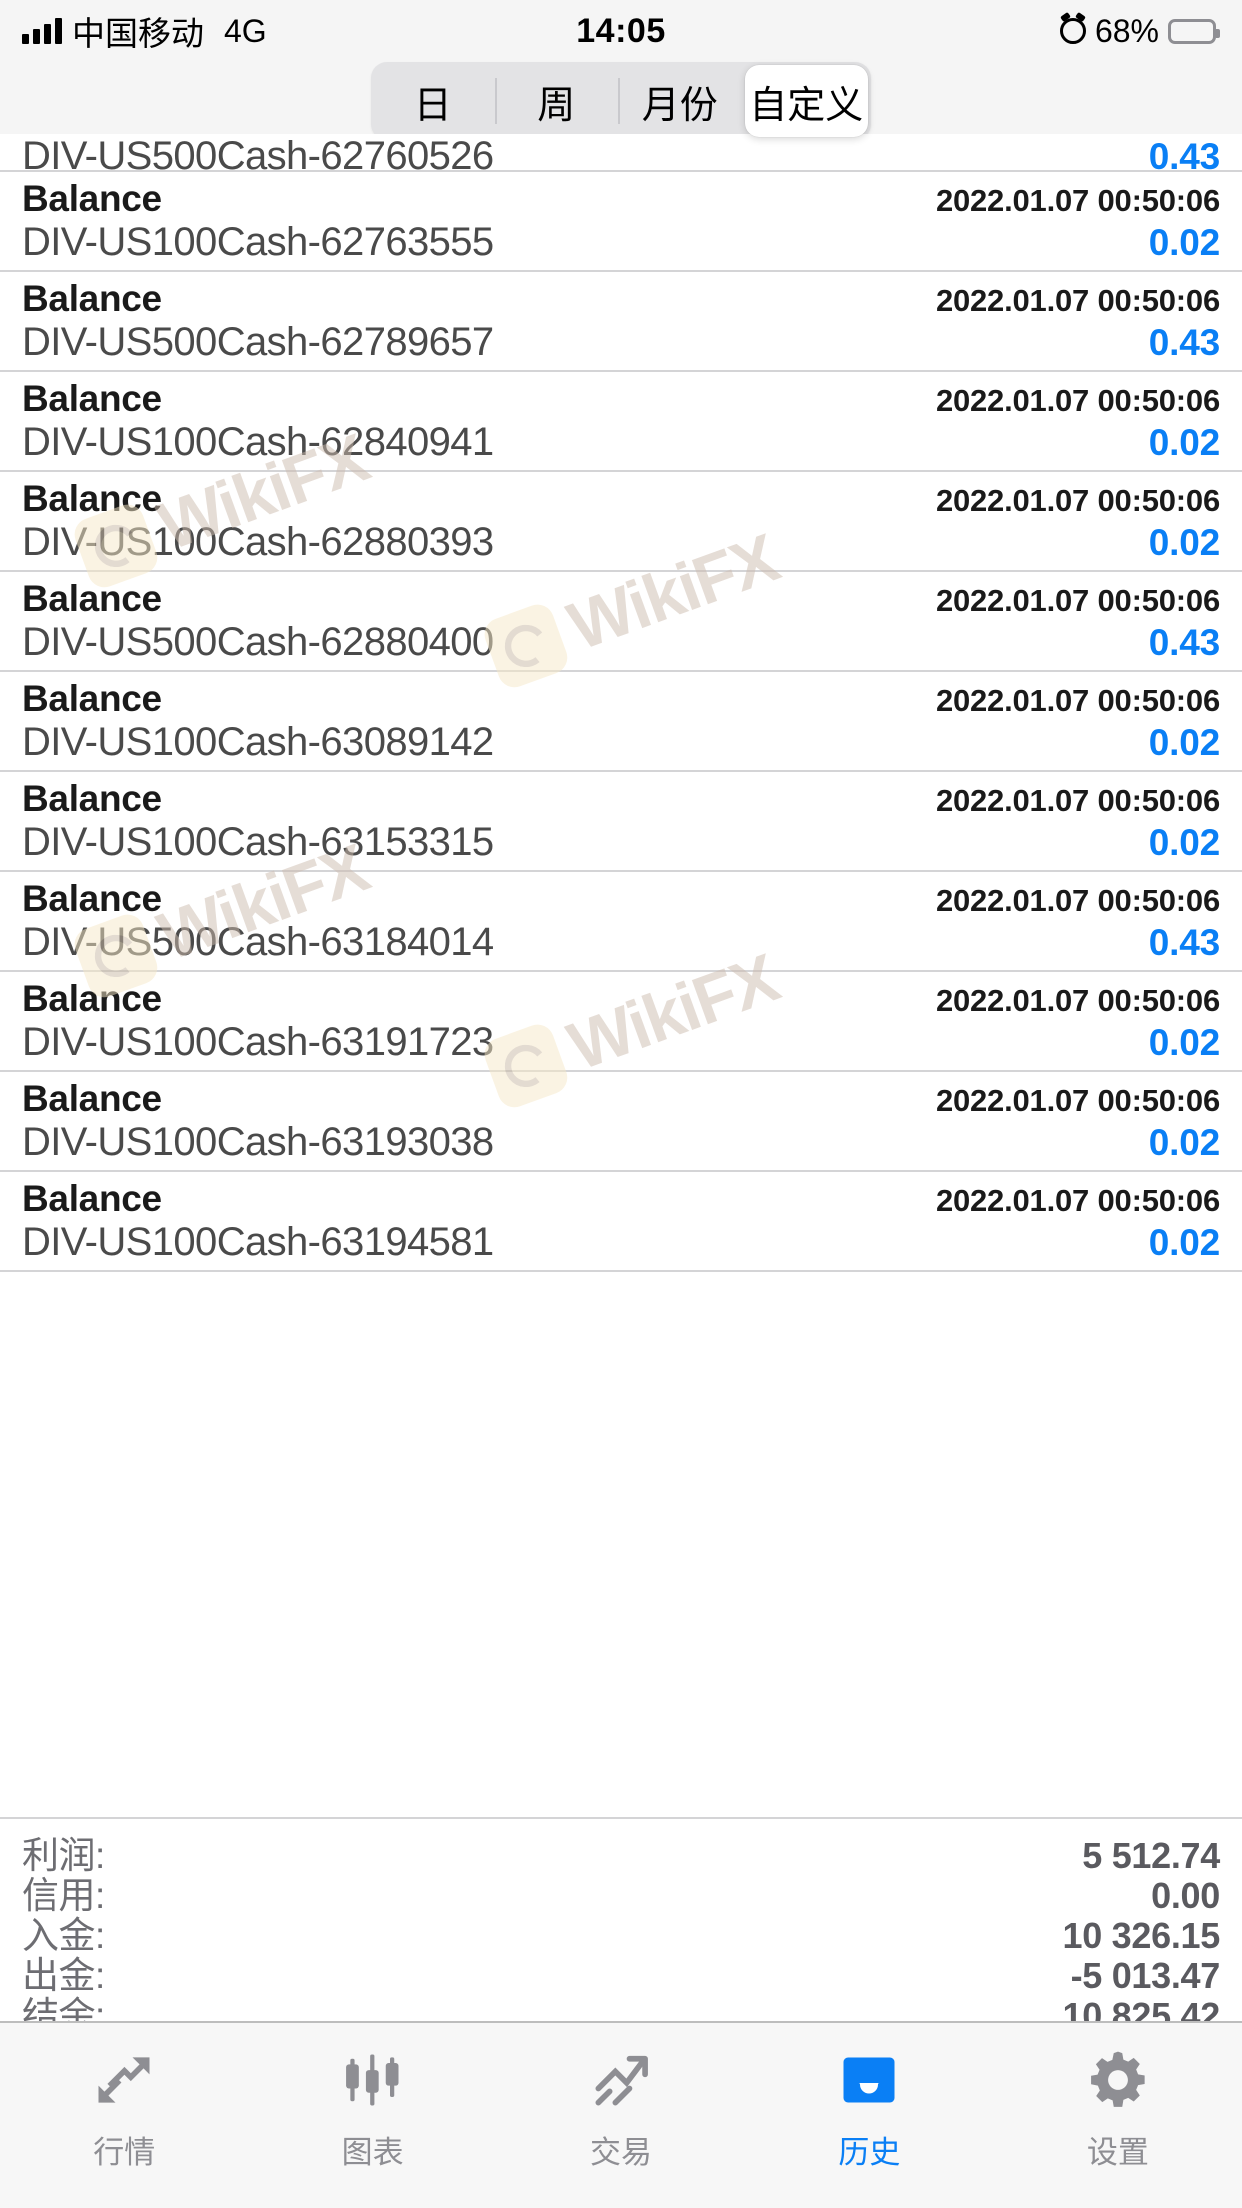 Image resolution: width=1242 pixels, height=2208 pixels. Describe the element at coordinates (869, 2080) in the screenshot. I see `history-inbox-icon` at that location.